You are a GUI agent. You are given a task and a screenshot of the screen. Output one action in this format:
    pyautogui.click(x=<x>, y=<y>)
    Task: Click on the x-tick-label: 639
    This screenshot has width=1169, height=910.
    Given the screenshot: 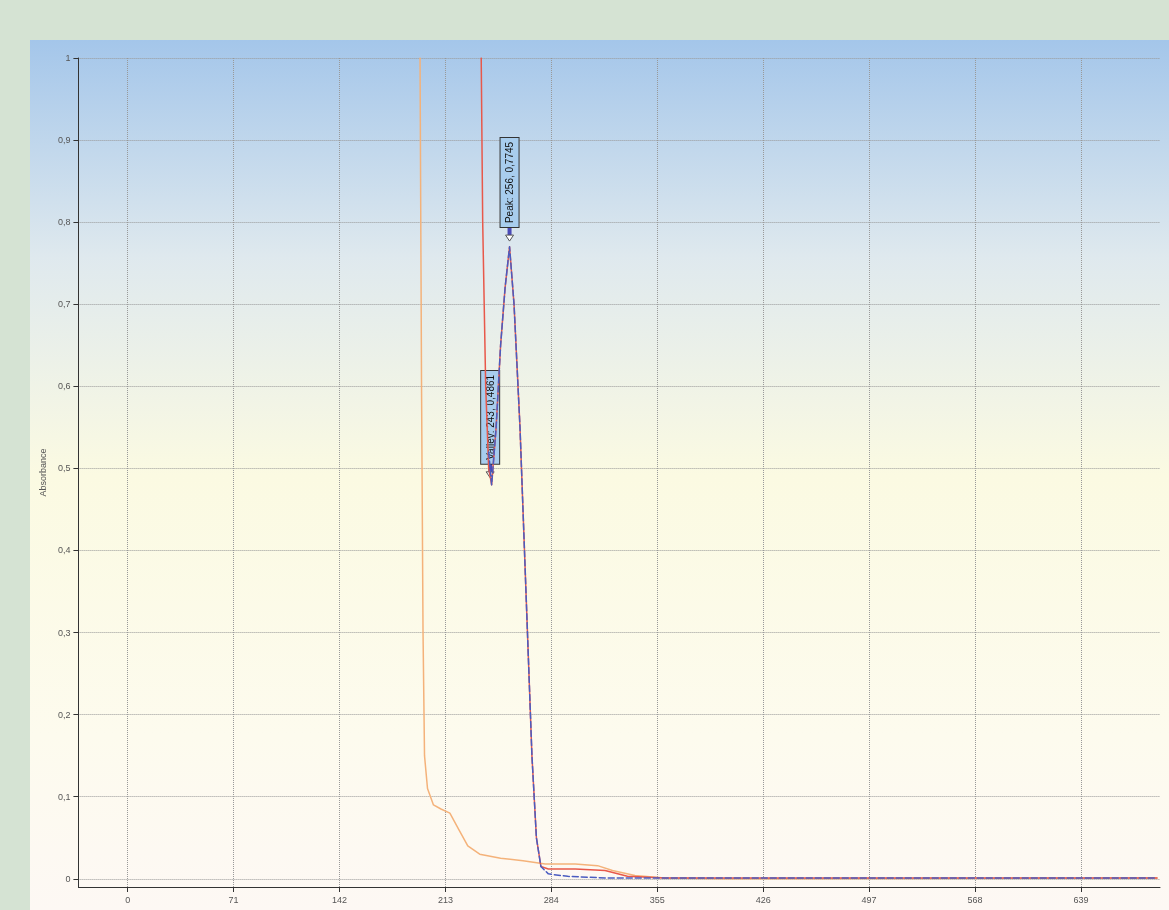 What is the action you would take?
    pyautogui.click(x=1081, y=899)
    